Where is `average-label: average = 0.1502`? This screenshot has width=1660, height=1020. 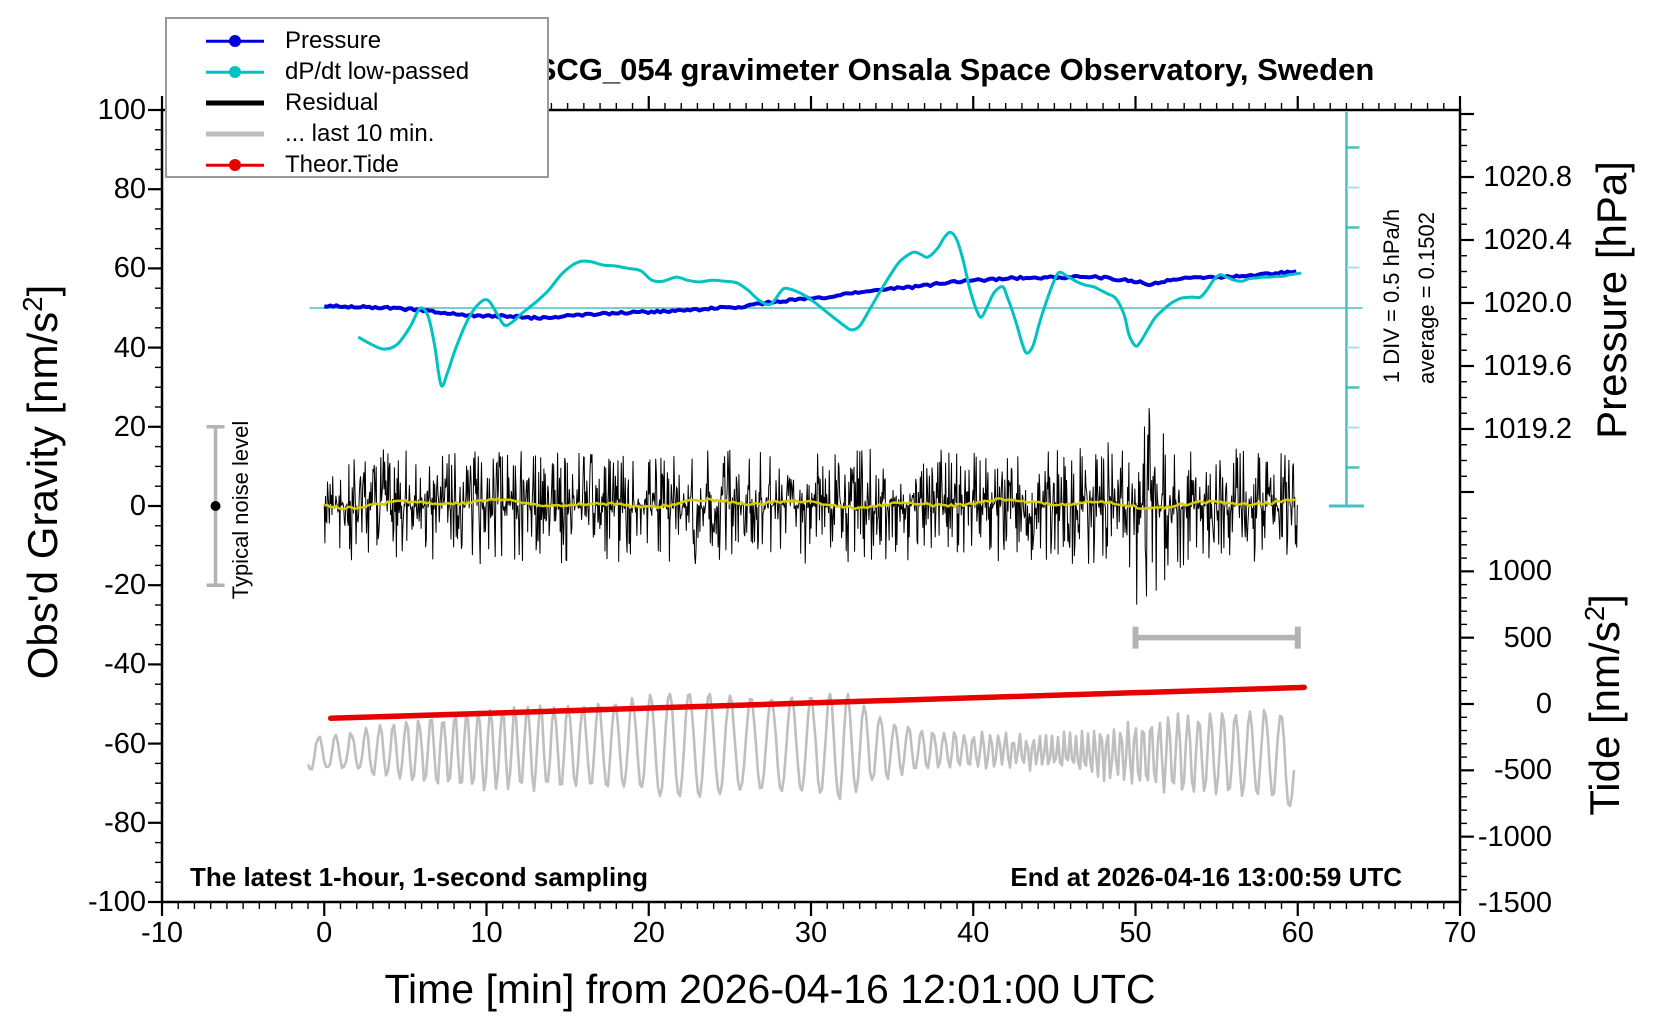 average-label: average = 0.1502 is located at coordinates (1426, 298).